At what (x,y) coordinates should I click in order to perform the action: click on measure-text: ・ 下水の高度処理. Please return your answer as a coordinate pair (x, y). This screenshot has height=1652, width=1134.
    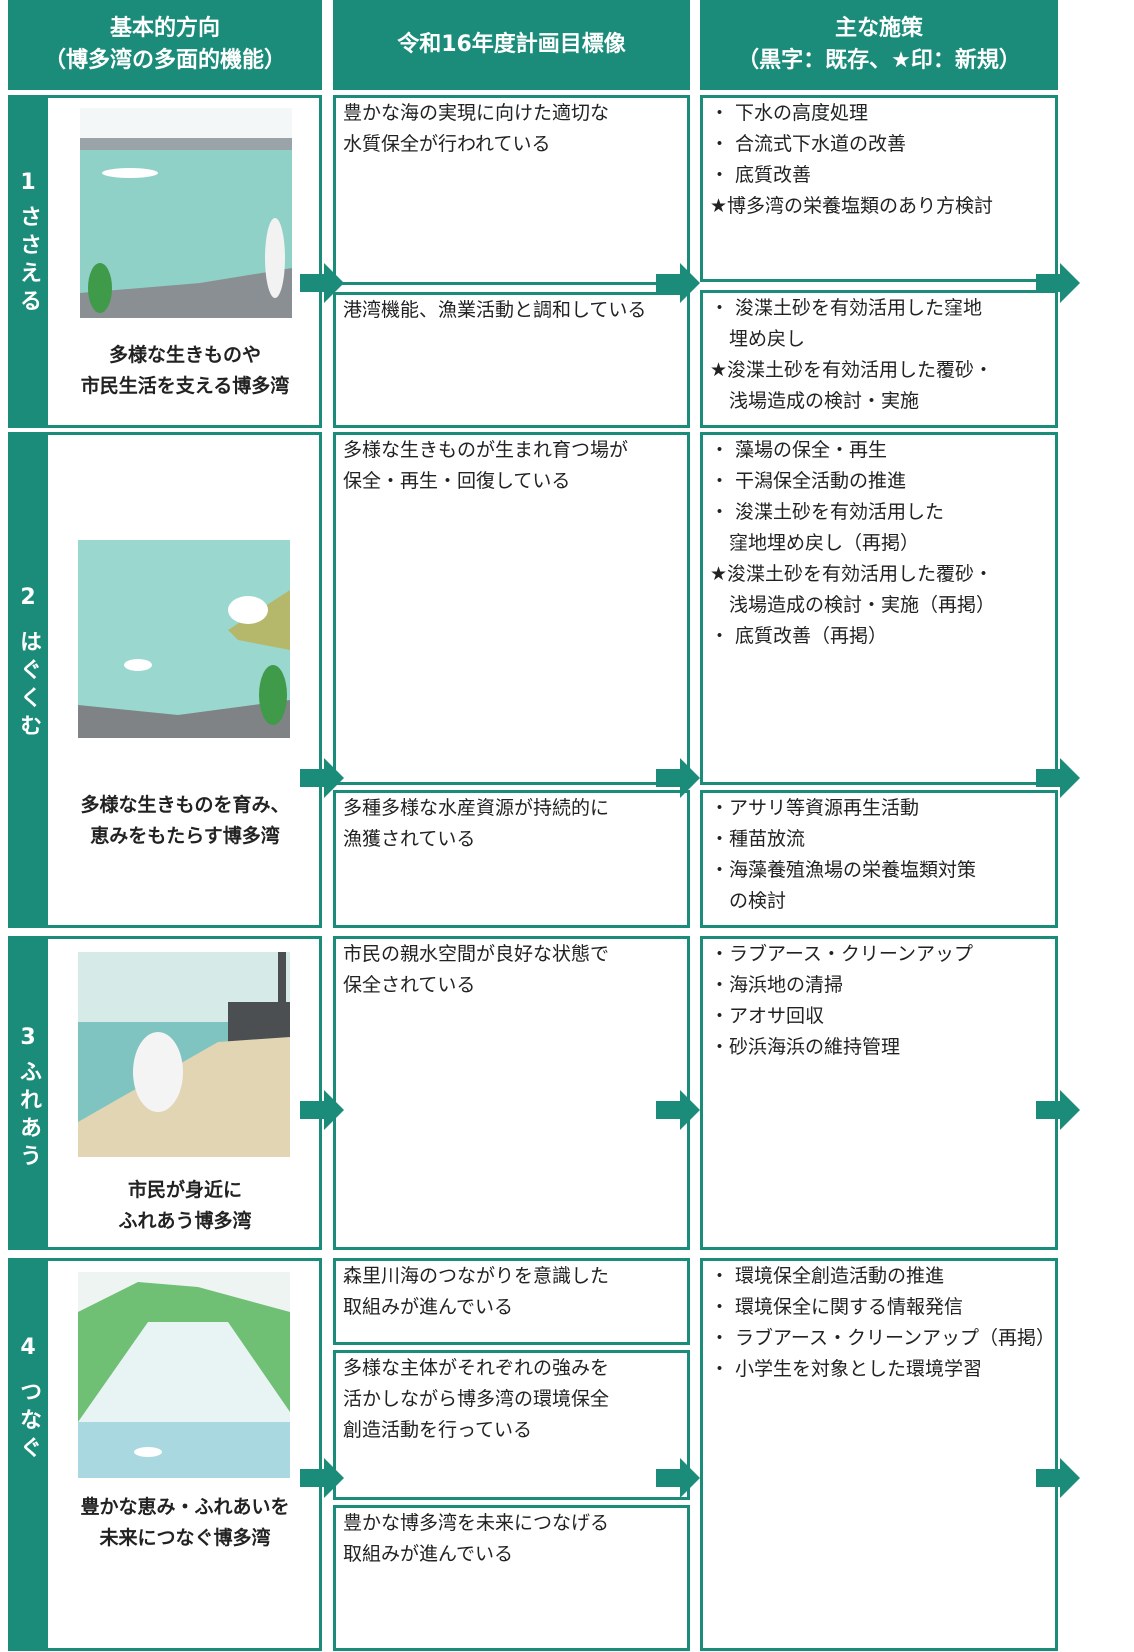
    Looking at the image, I should click on (789, 113).